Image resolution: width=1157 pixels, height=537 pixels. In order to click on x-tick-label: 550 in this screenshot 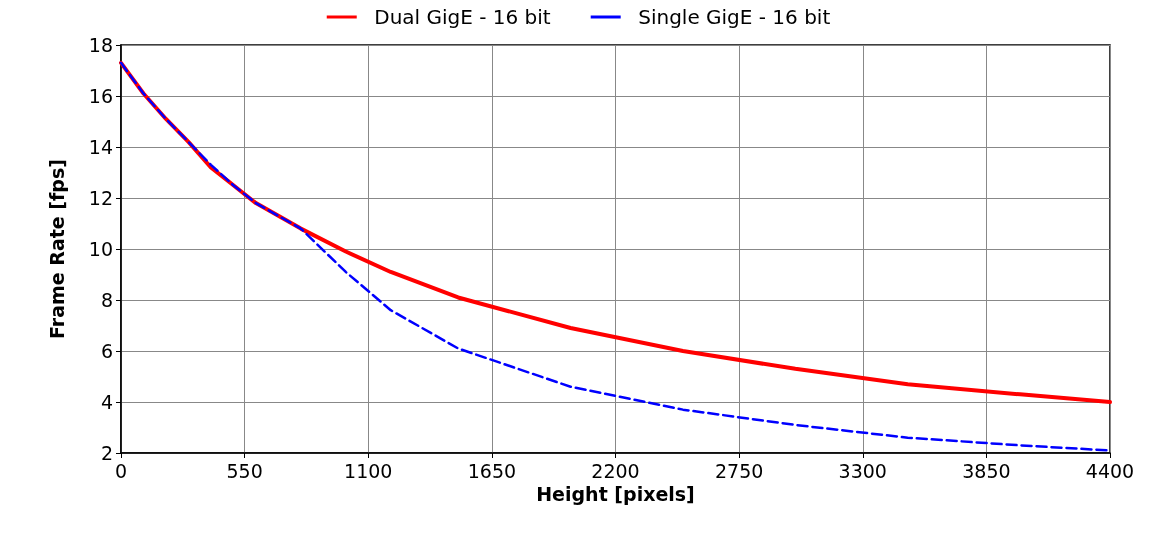, I will do `click(244, 470)`.